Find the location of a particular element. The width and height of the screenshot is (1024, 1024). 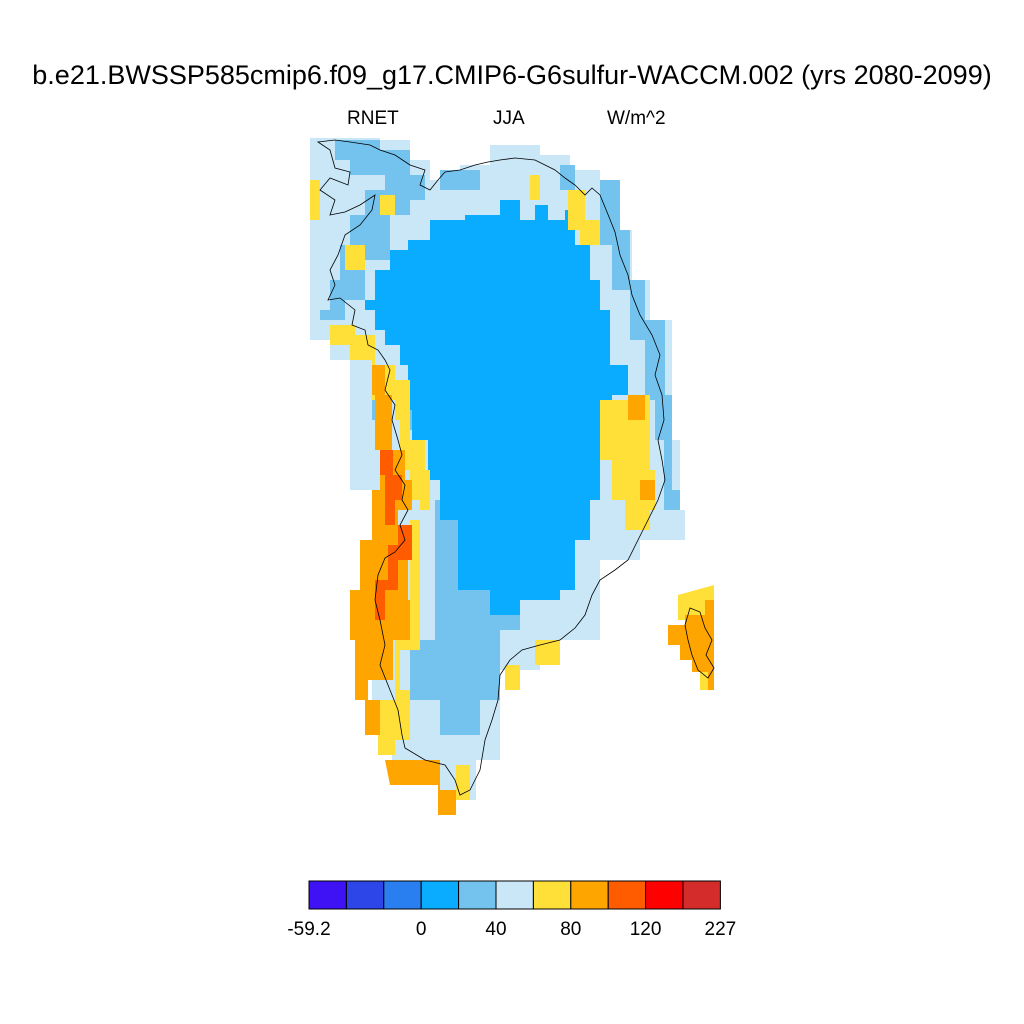

colorbar-boxes is located at coordinates (514, 895).